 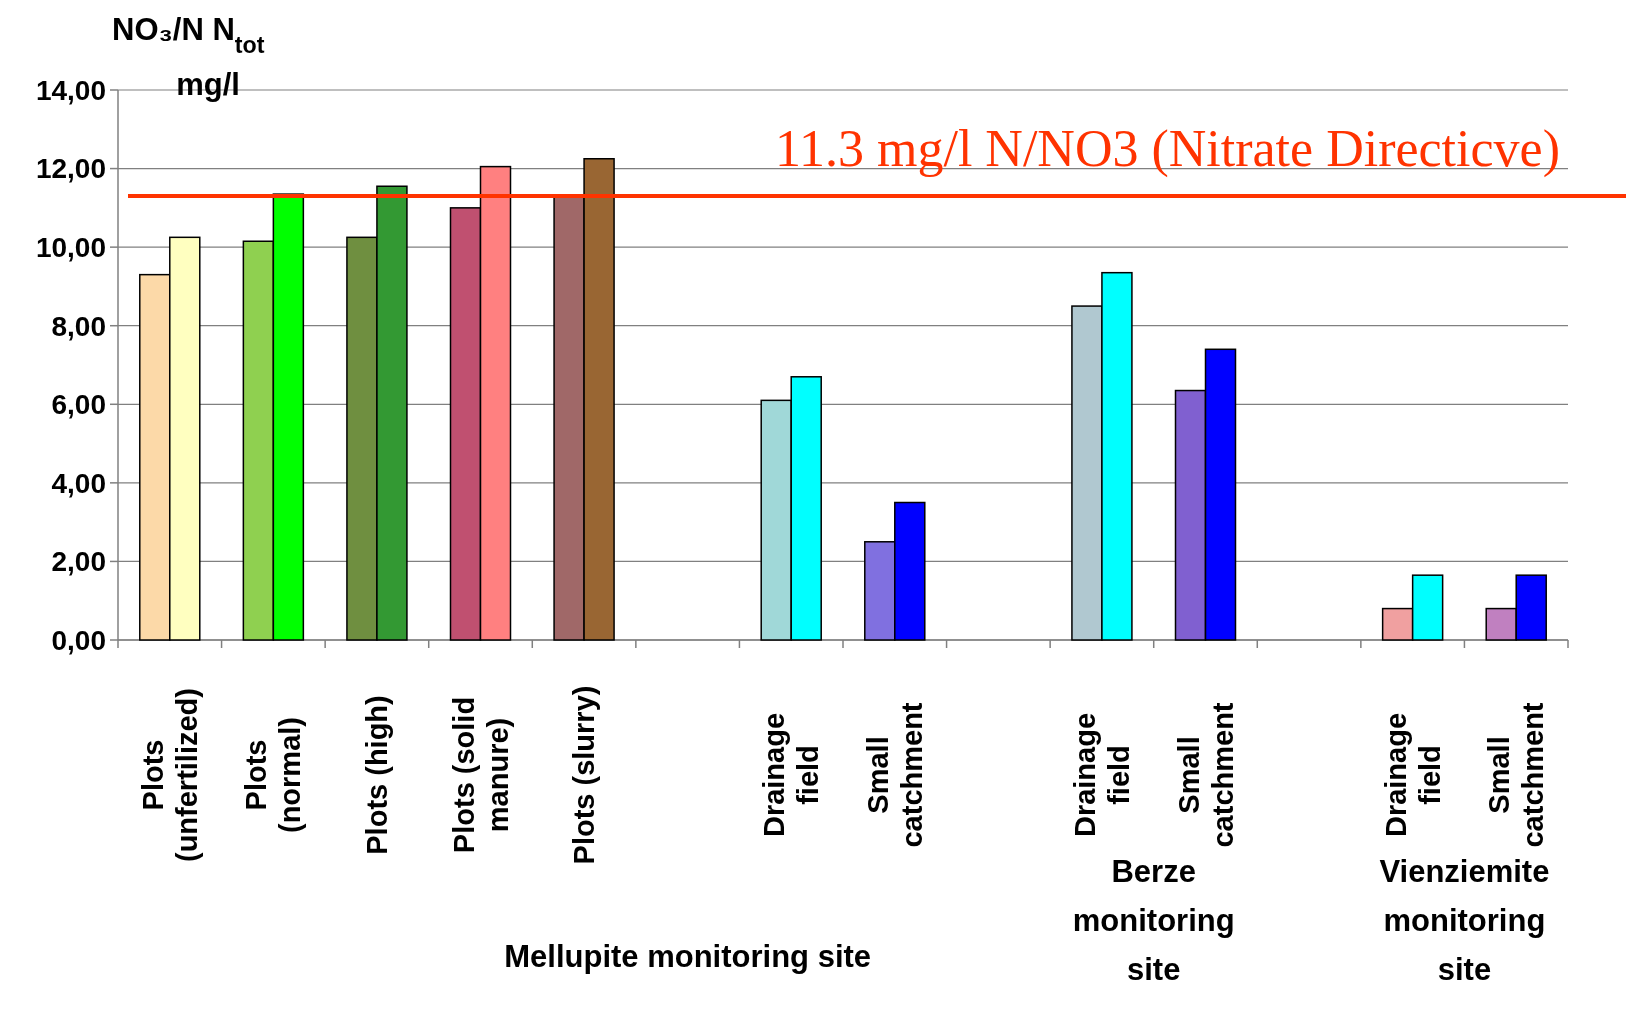 I want to click on text: Mellupite monitoring site, so click(x=688, y=956).